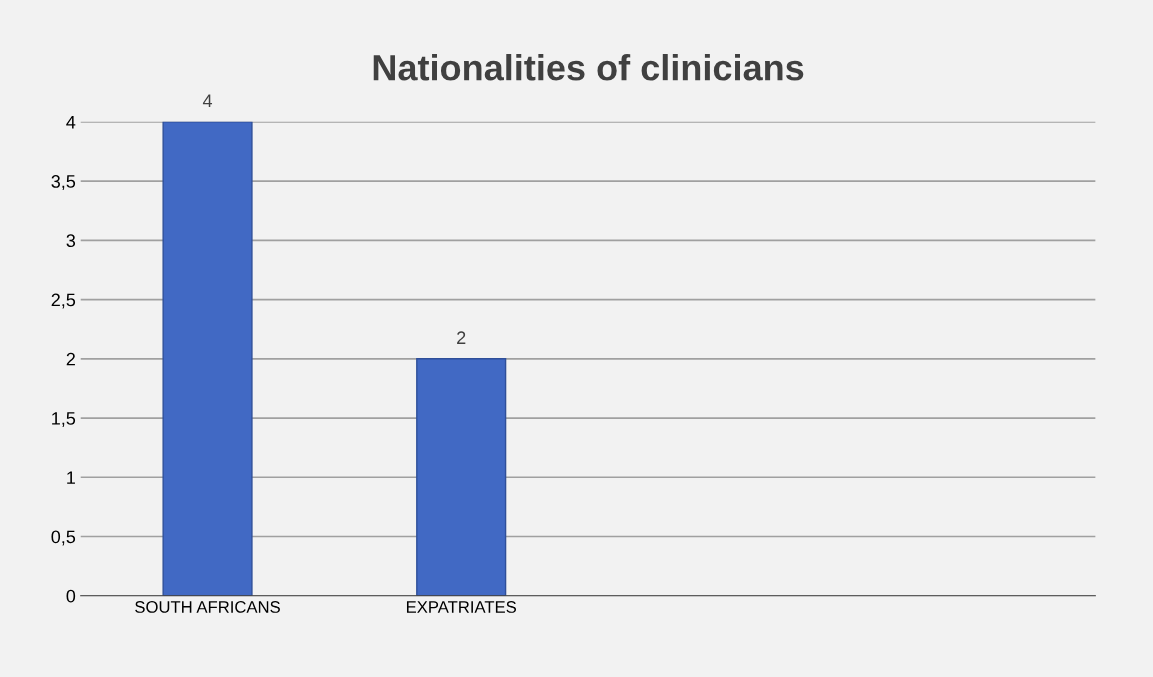  What do you see at coordinates (64, 419) in the screenshot?
I see `y-tick-label: 1,5` at bounding box center [64, 419].